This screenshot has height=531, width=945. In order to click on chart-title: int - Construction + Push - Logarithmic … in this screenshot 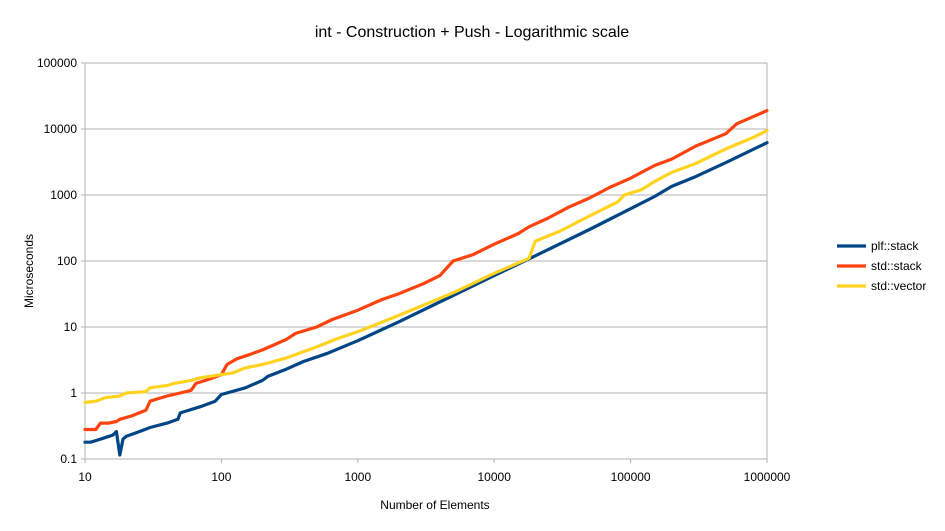, I will do `click(472, 32)`.